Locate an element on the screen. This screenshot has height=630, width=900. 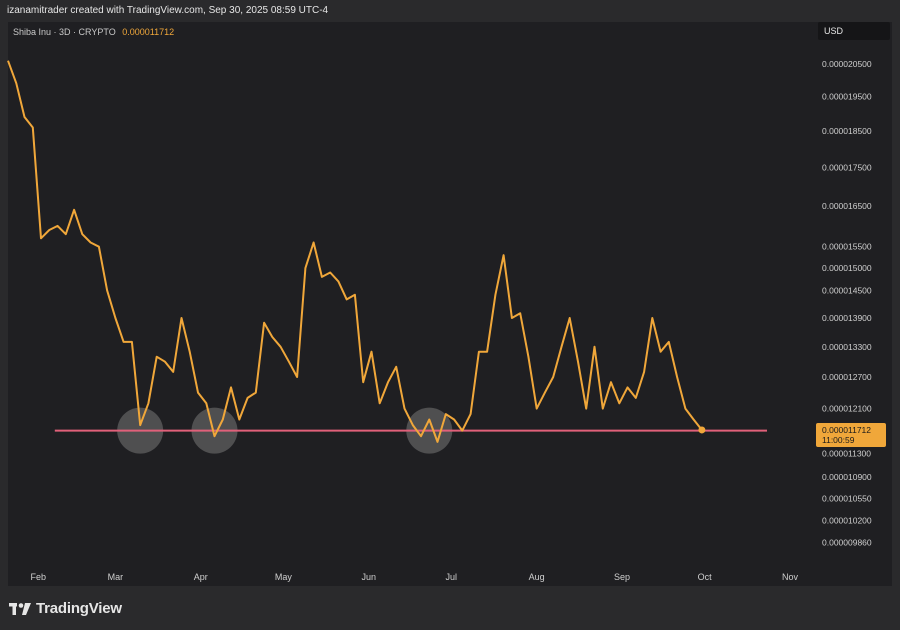
x-axis-labels: Feb Mar Apr May Jun Jul Aug Sep Oct Nov is located at coordinates (415, 577).